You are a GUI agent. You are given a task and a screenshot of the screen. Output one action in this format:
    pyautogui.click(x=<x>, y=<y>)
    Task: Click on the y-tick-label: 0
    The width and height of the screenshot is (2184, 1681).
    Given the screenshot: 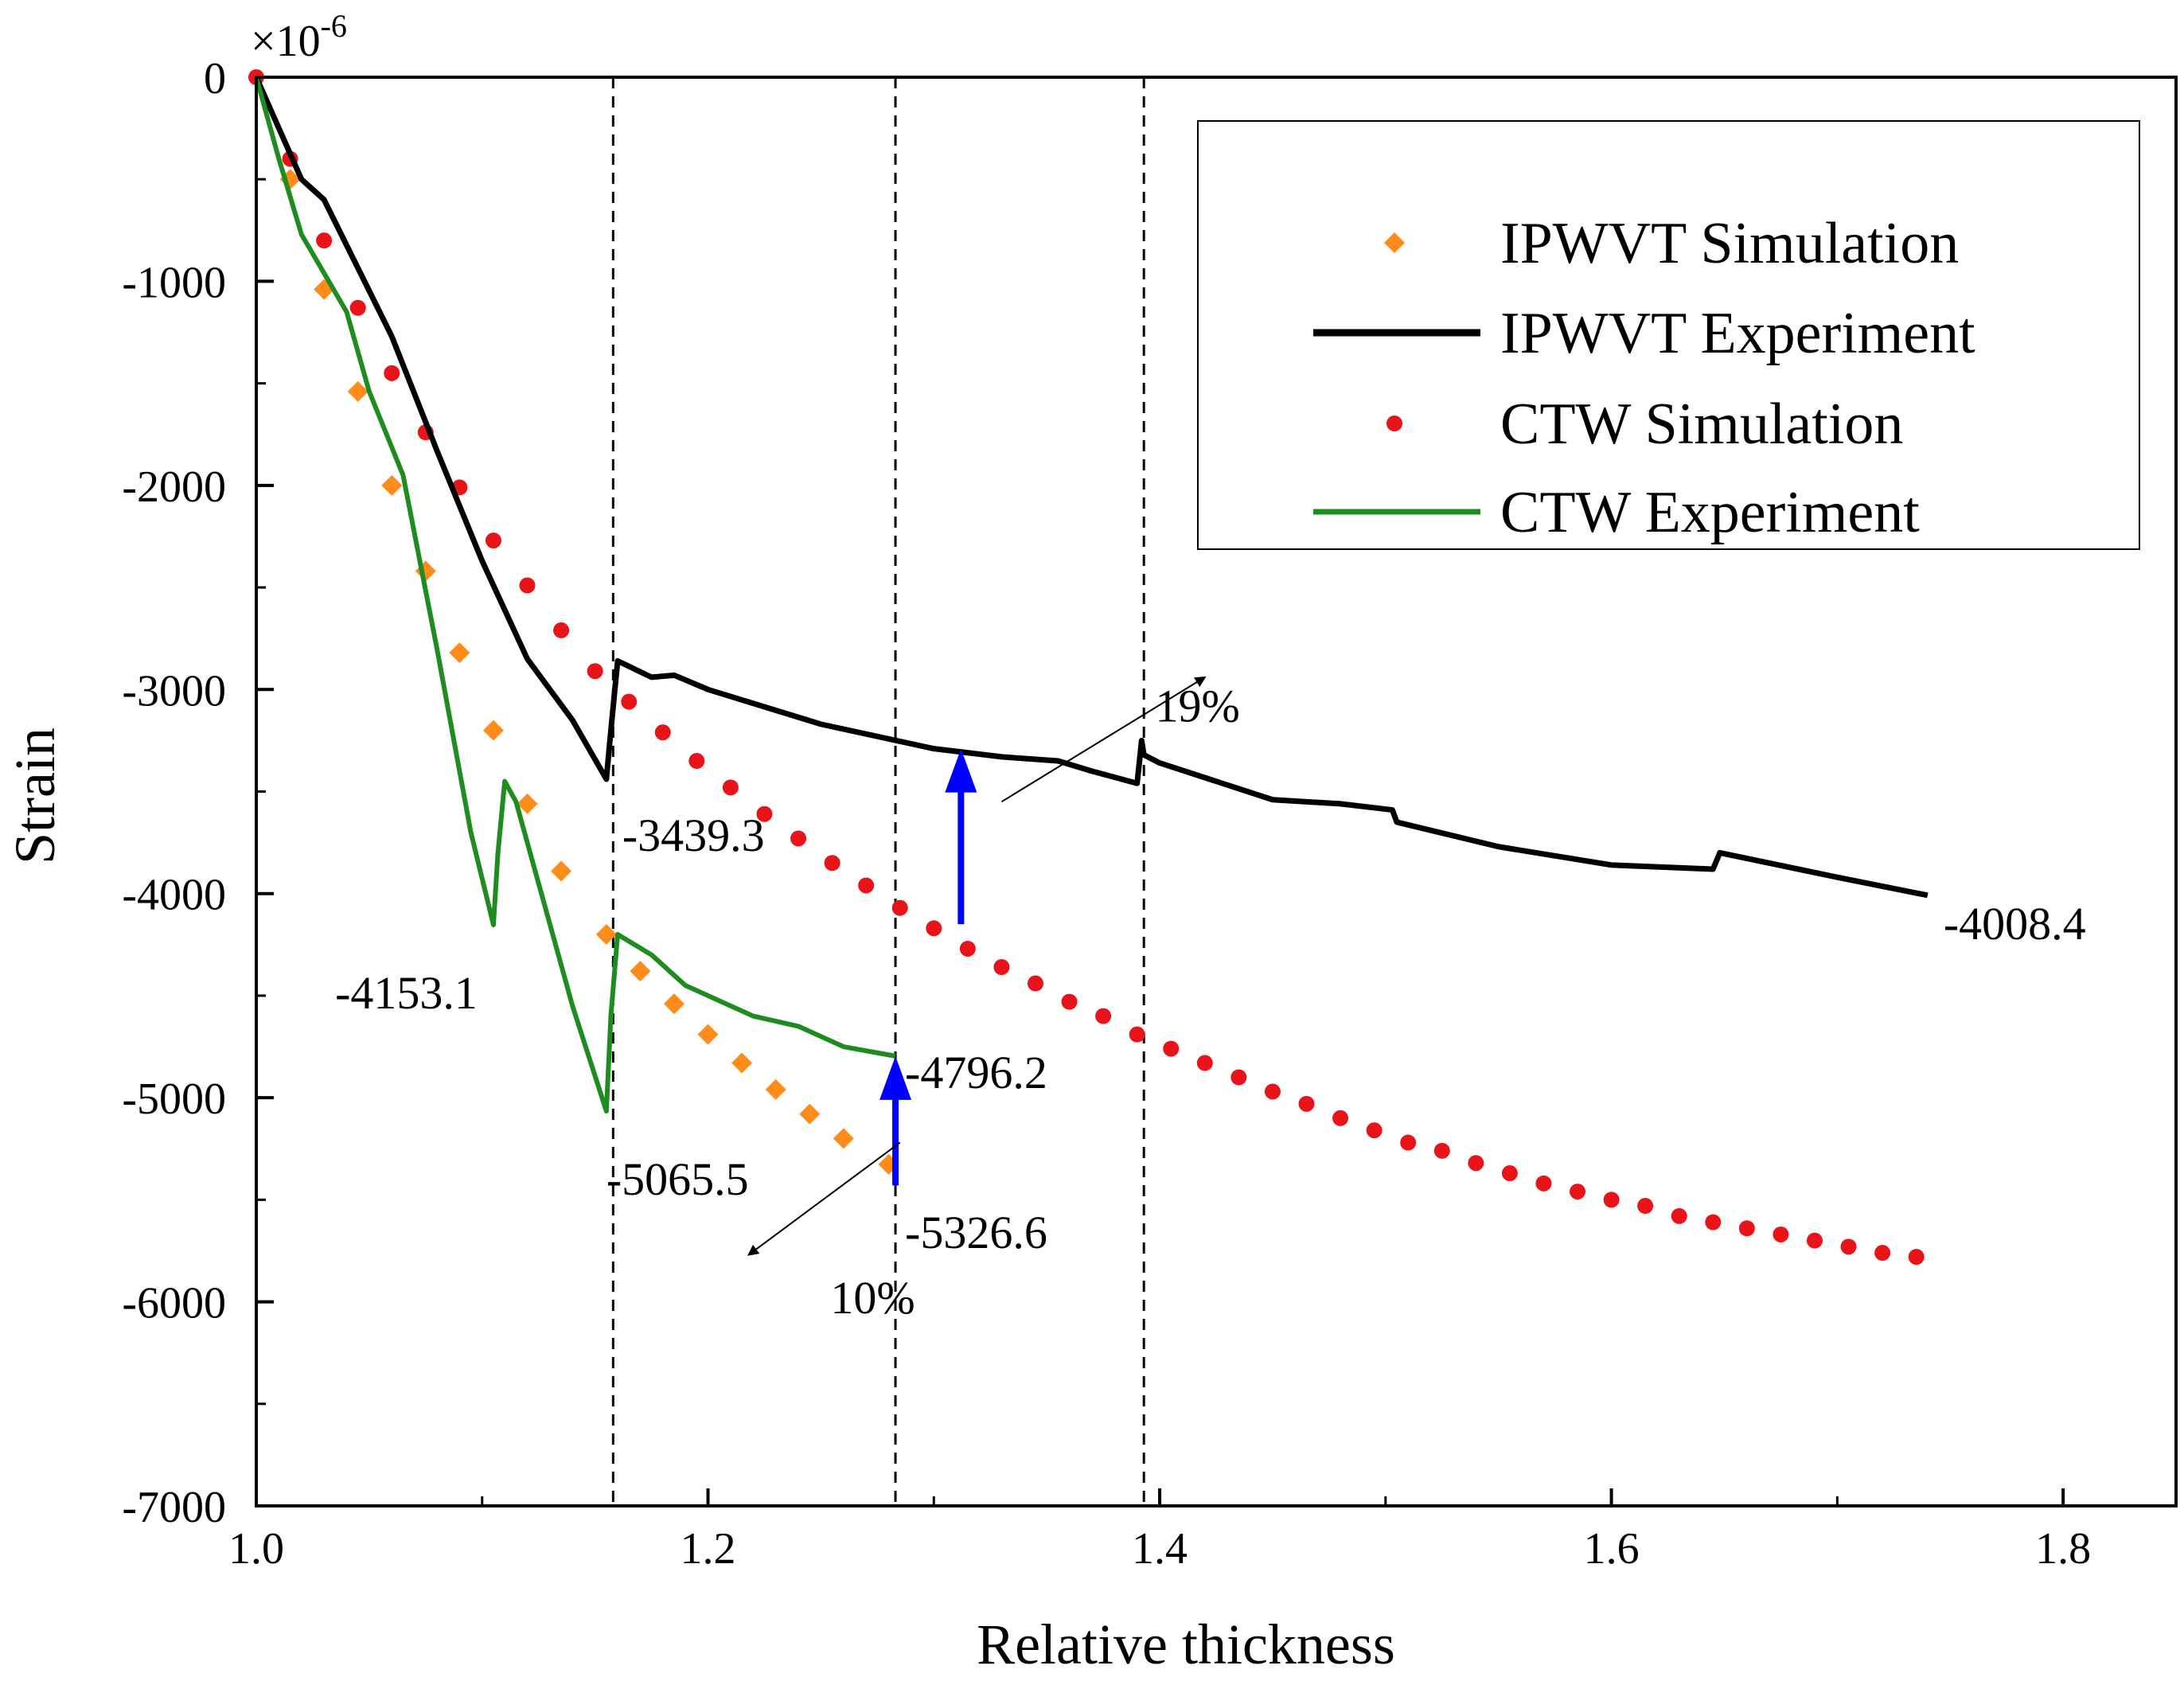 What is the action you would take?
    pyautogui.click(x=215, y=78)
    